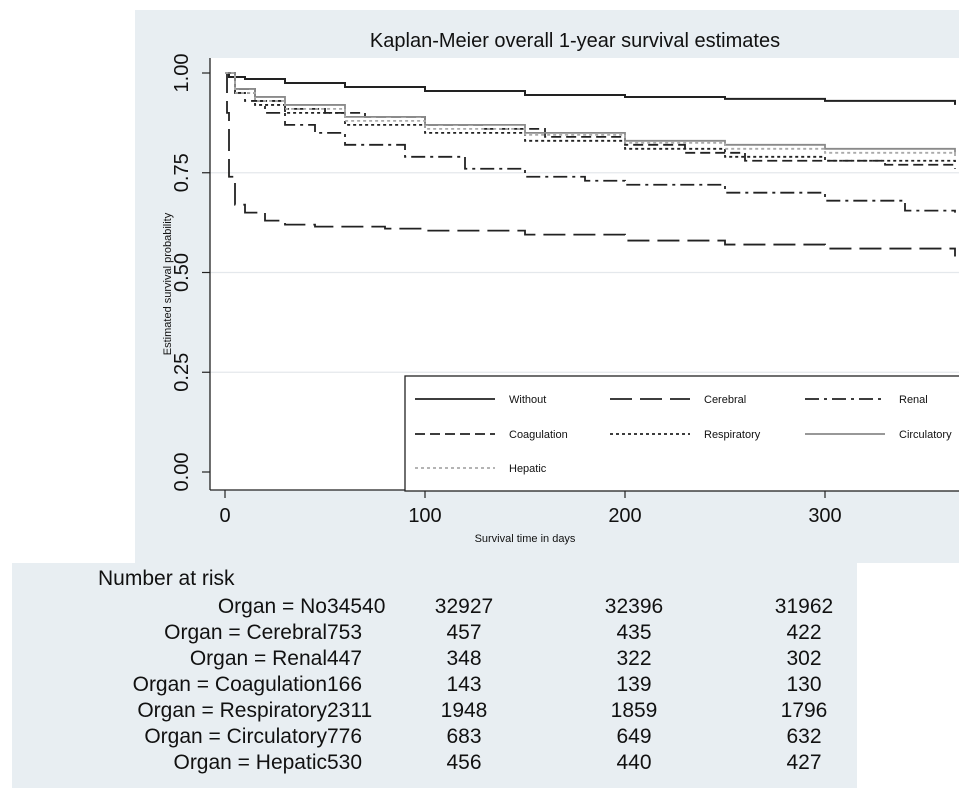 This screenshot has height=788, width=959. What do you see at coordinates (345, 632) in the screenshot?
I see `risk-row-baseline: 753` at bounding box center [345, 632].